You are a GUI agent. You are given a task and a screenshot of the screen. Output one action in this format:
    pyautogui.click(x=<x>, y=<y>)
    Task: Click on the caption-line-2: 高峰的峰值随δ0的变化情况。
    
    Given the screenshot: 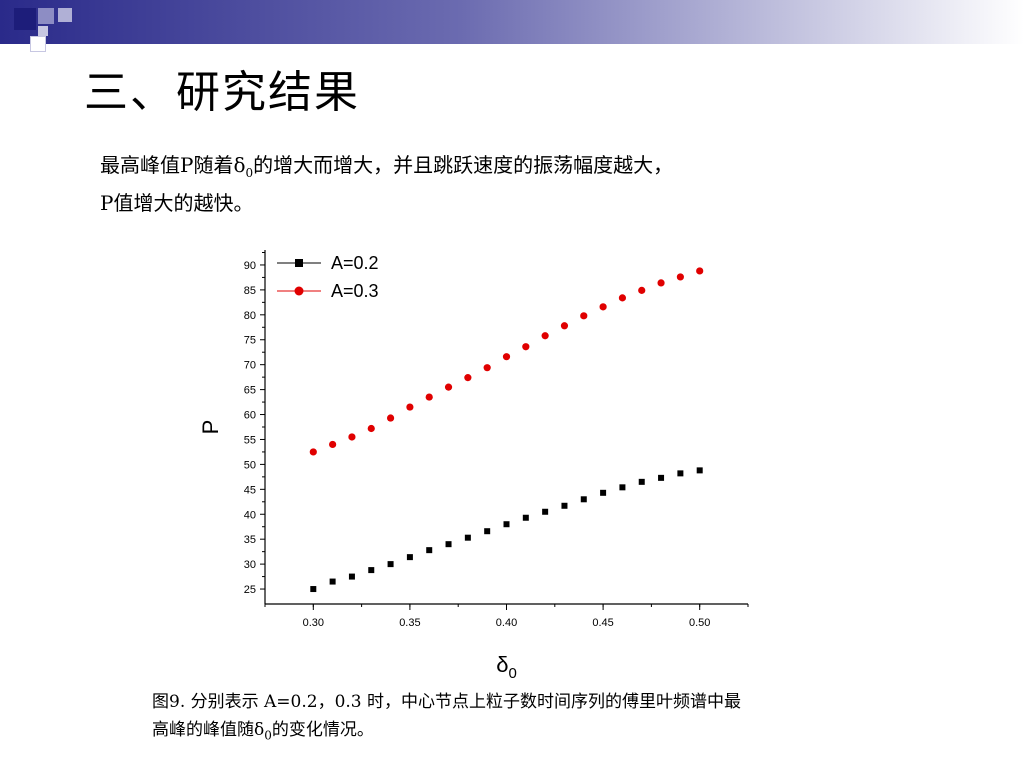 What is the action you would take?
    pyautogui.click(x=263, y=731)
    